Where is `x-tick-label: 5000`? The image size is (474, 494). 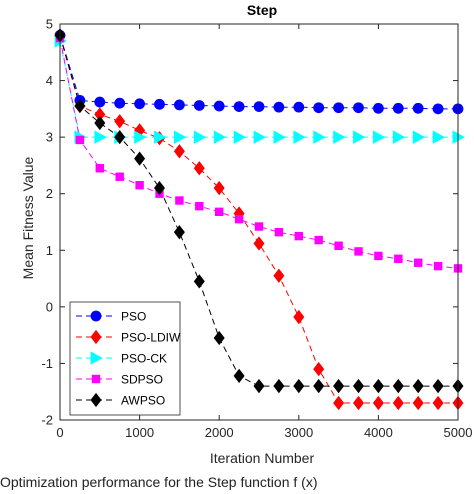
x-tick-label: 5000 is located at coordinates (458, 432).